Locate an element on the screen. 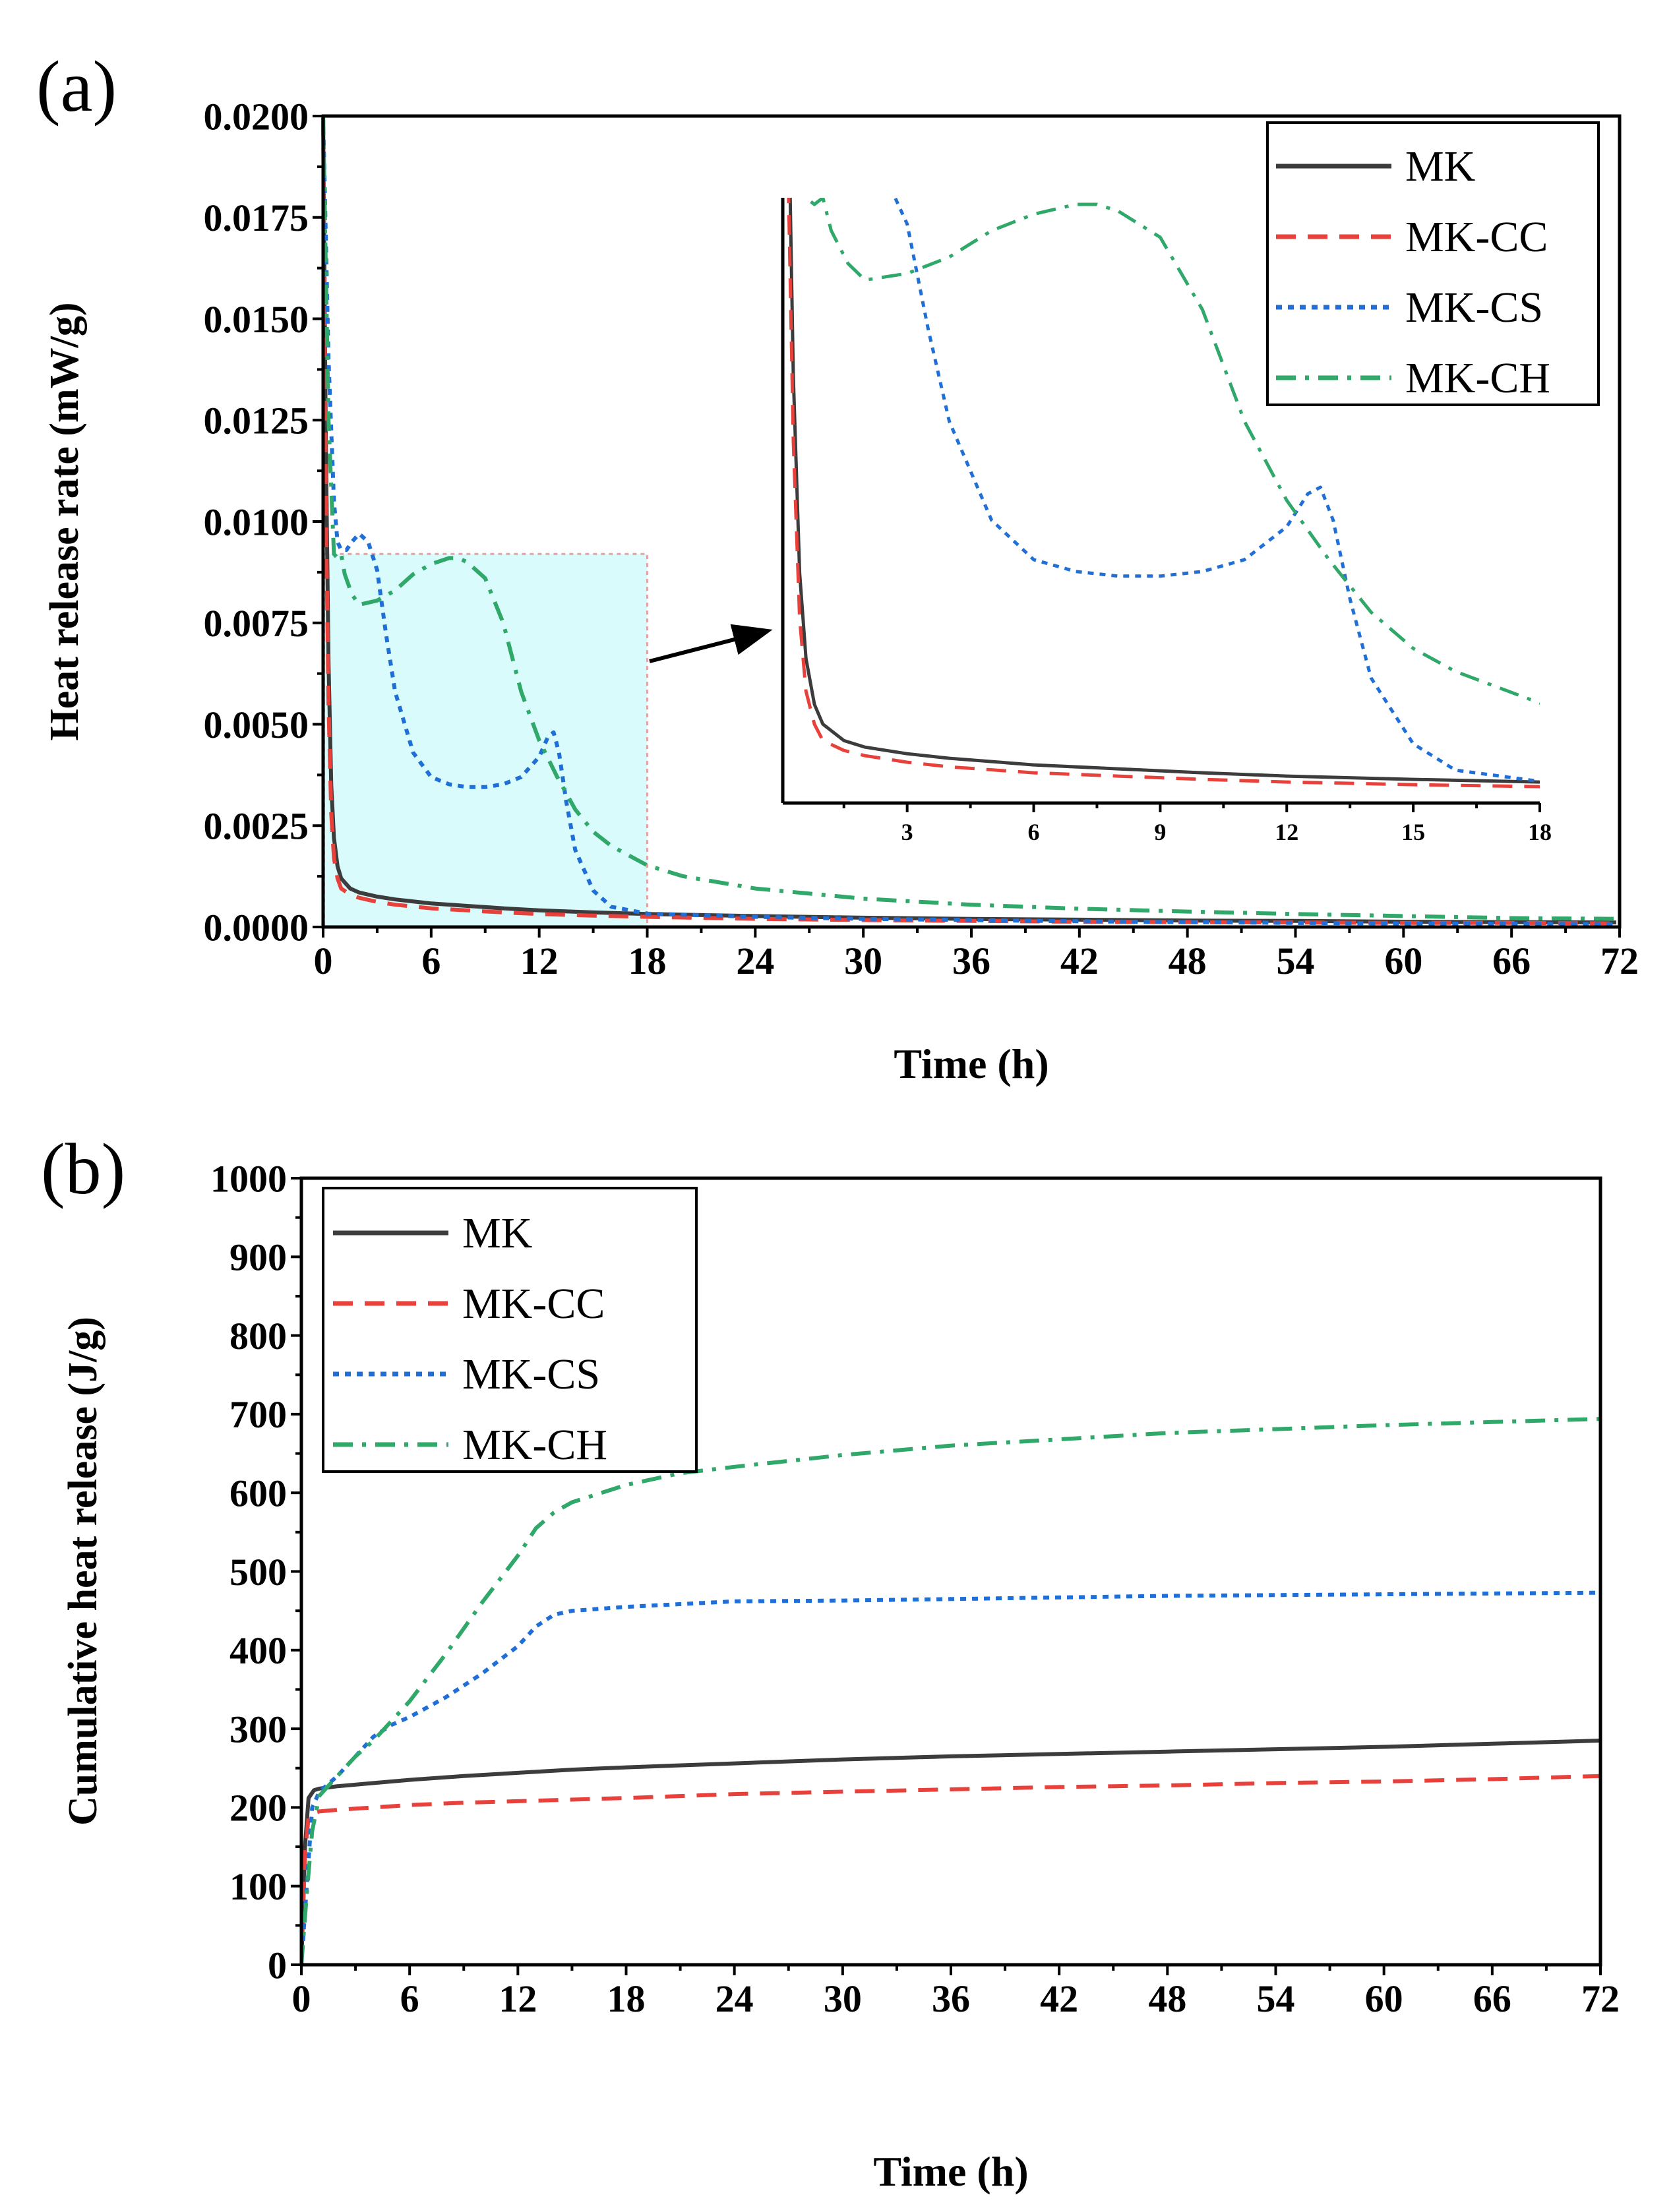 The width and height of the screenshot is (1673, 2212). panel-b-legend: MK MK-CC MK-CS MK-CH is located at coordinates (510, 1330).